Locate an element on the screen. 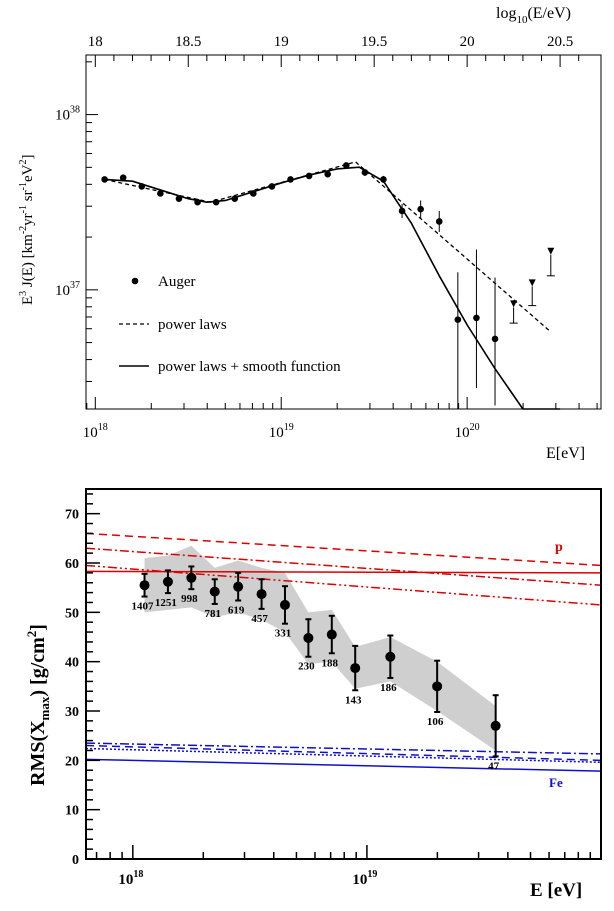  proton-label: p is located at coordinates (559, 547).